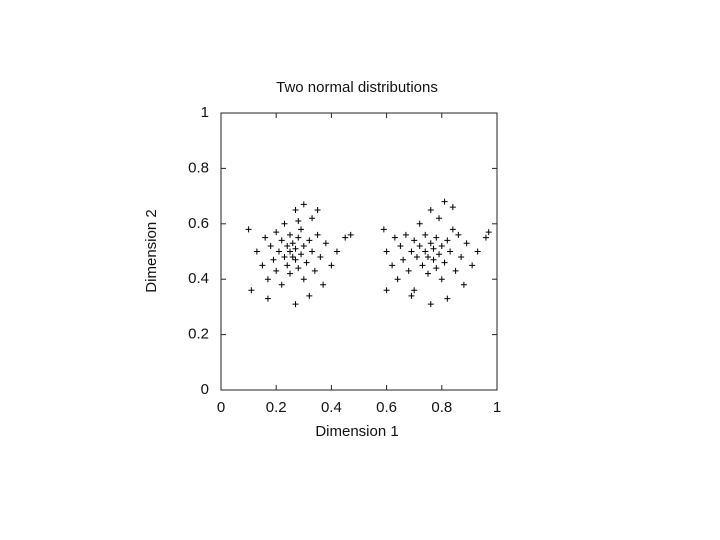 The height and width of the screenshot is (540, 720). What do you see at coordinates (497, 407) in the screenshot?
I see `x-tick-label: 1` at bounding box center [497, 407].